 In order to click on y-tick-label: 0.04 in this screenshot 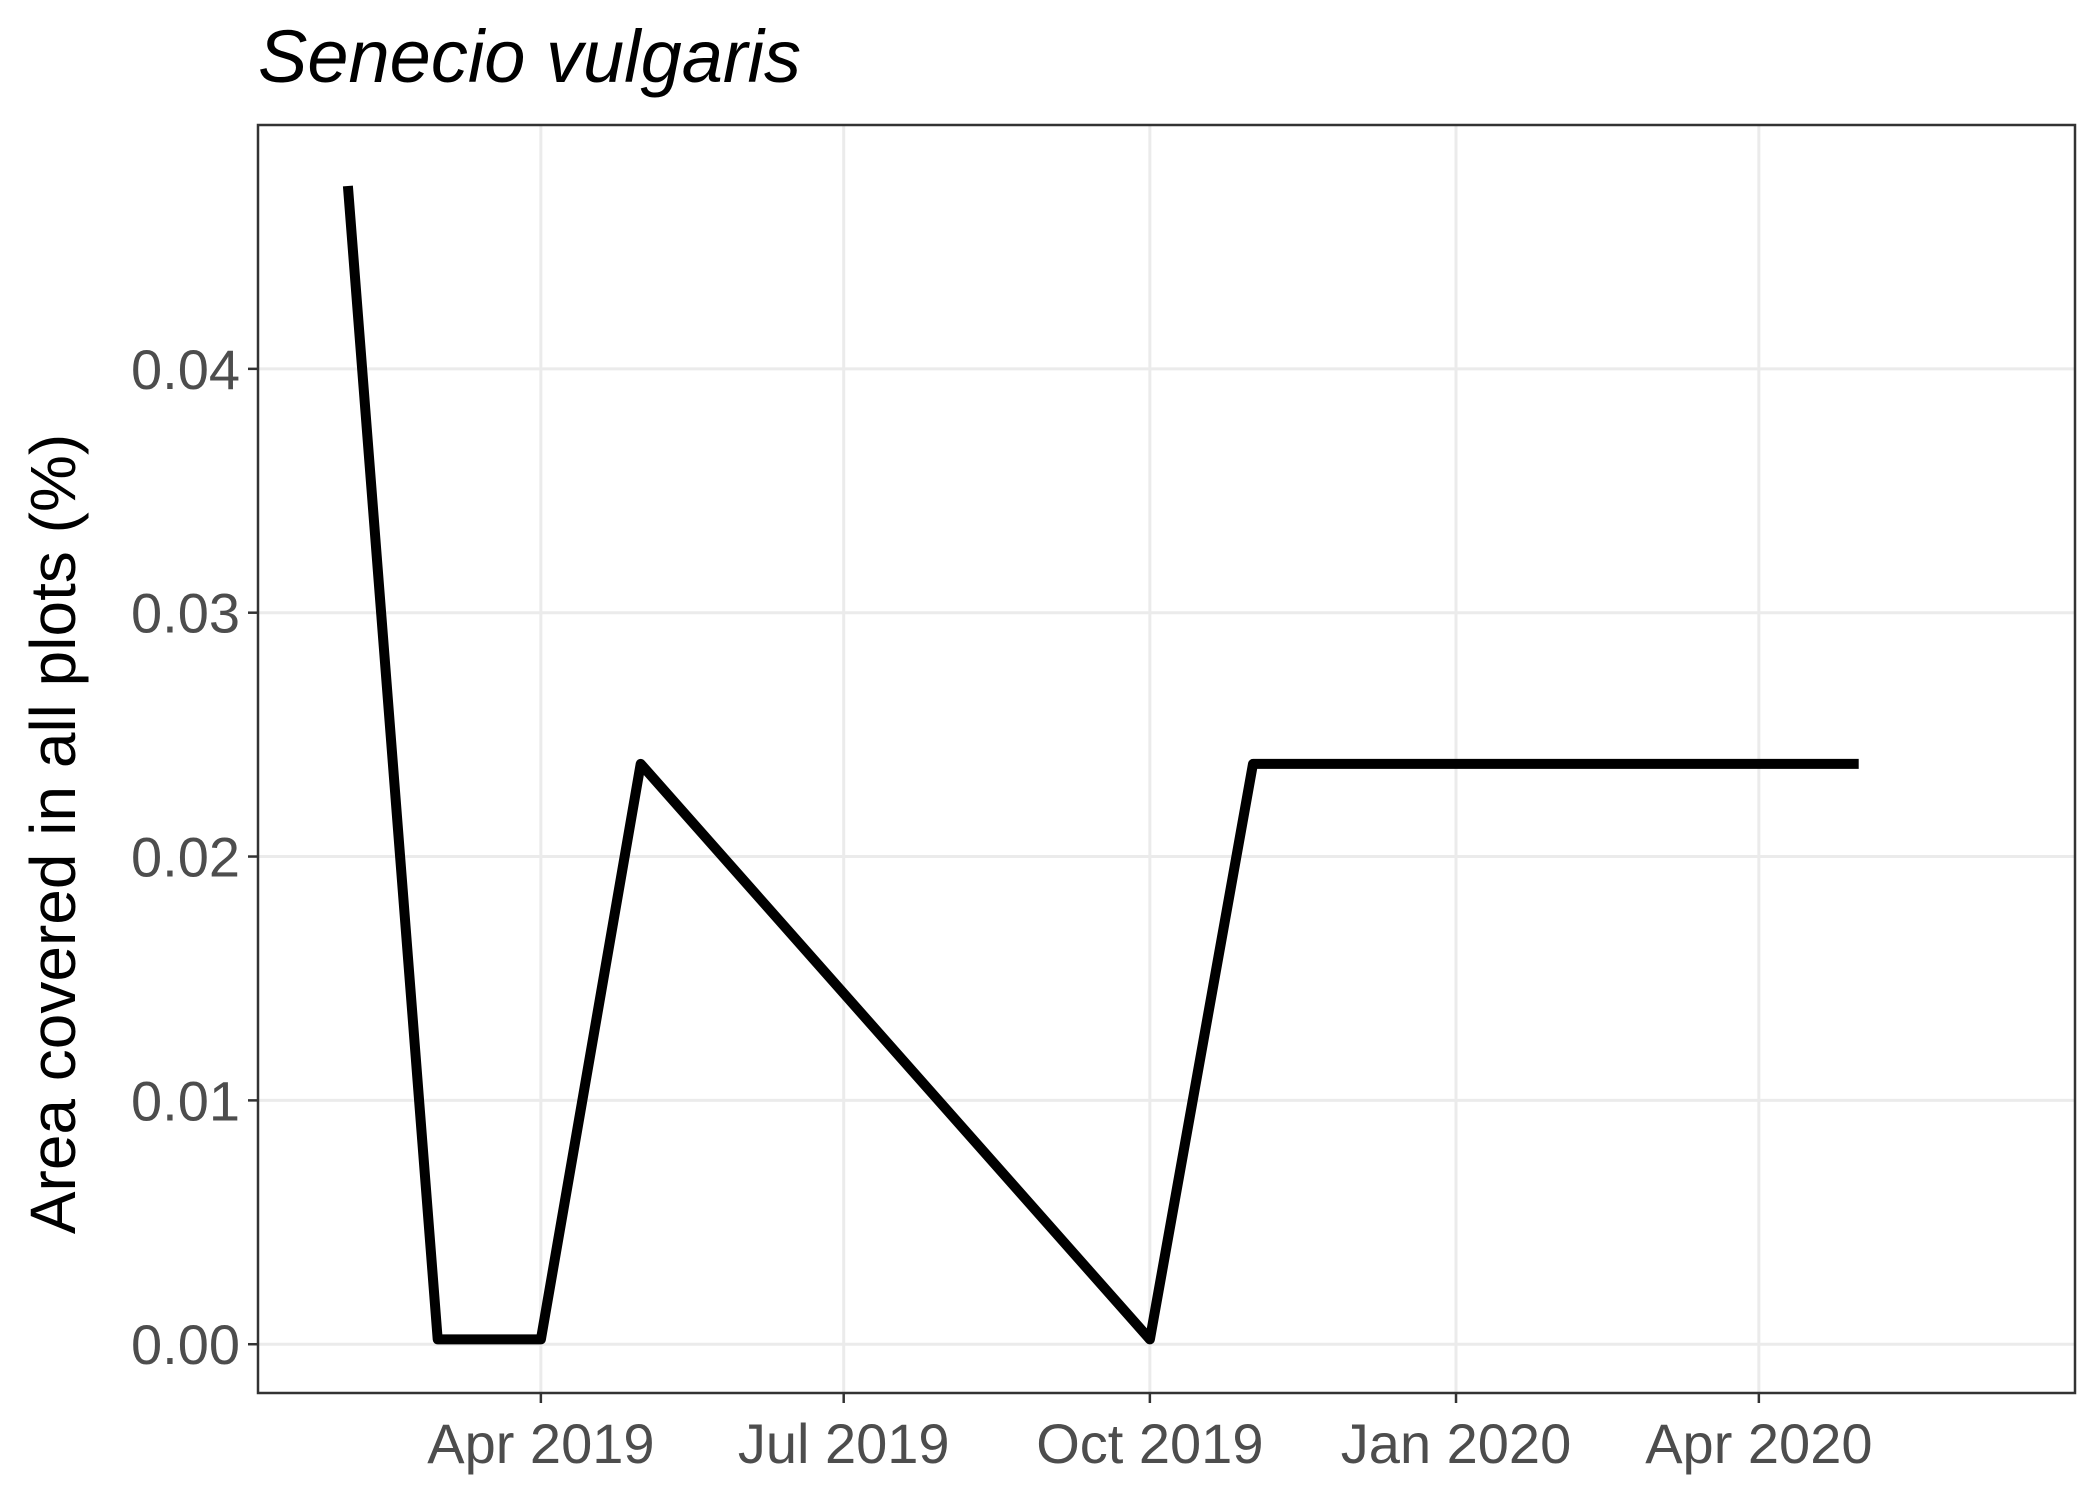, I will do `click(185, 369)`.